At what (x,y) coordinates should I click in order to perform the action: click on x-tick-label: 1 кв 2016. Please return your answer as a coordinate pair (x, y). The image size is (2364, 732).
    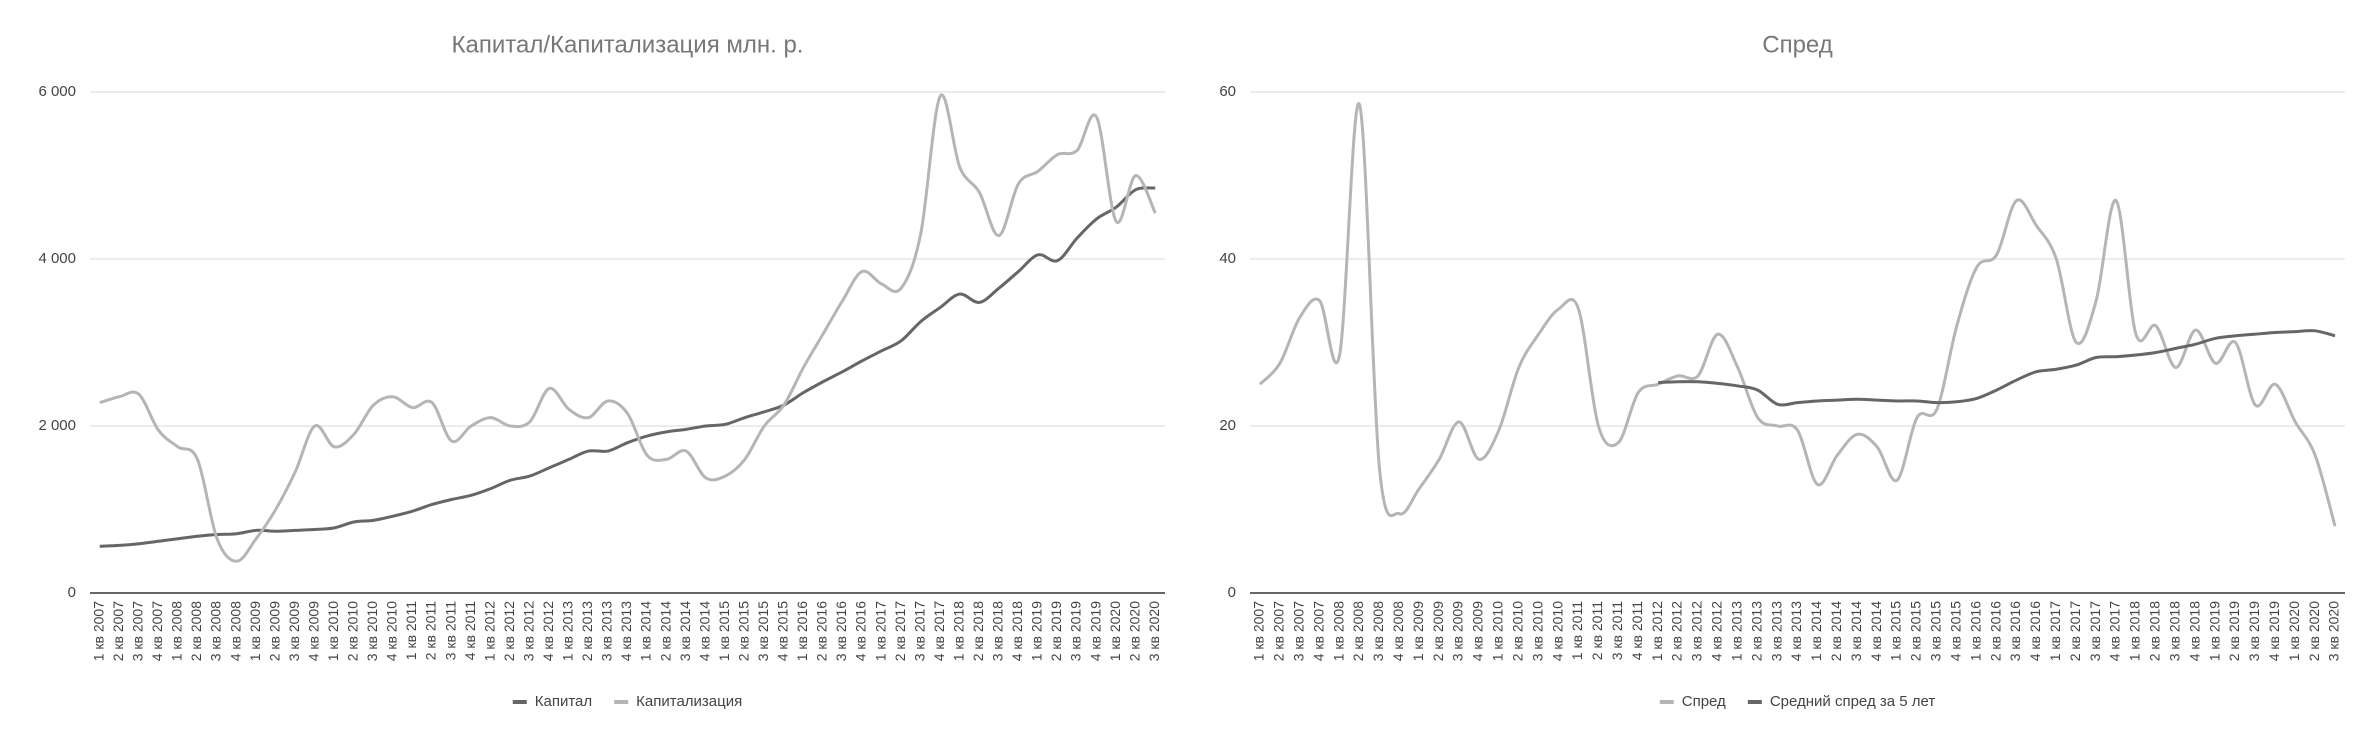
    Looking at the image, I should click on (802, 631).